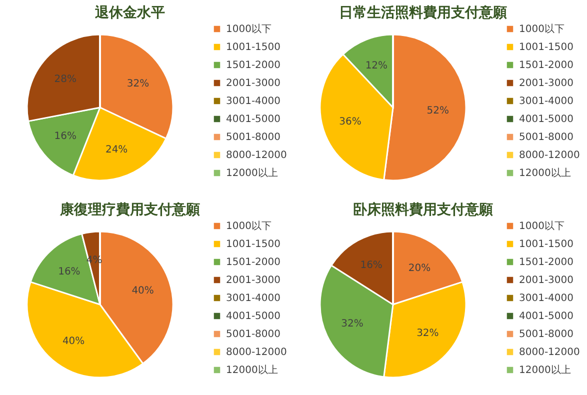 The width and height of the screenshot is (587, 395). What do you see at coordinates (116, 150) in the screenshot?
I see `data-label: 24%` at bounding box center [116, 150].